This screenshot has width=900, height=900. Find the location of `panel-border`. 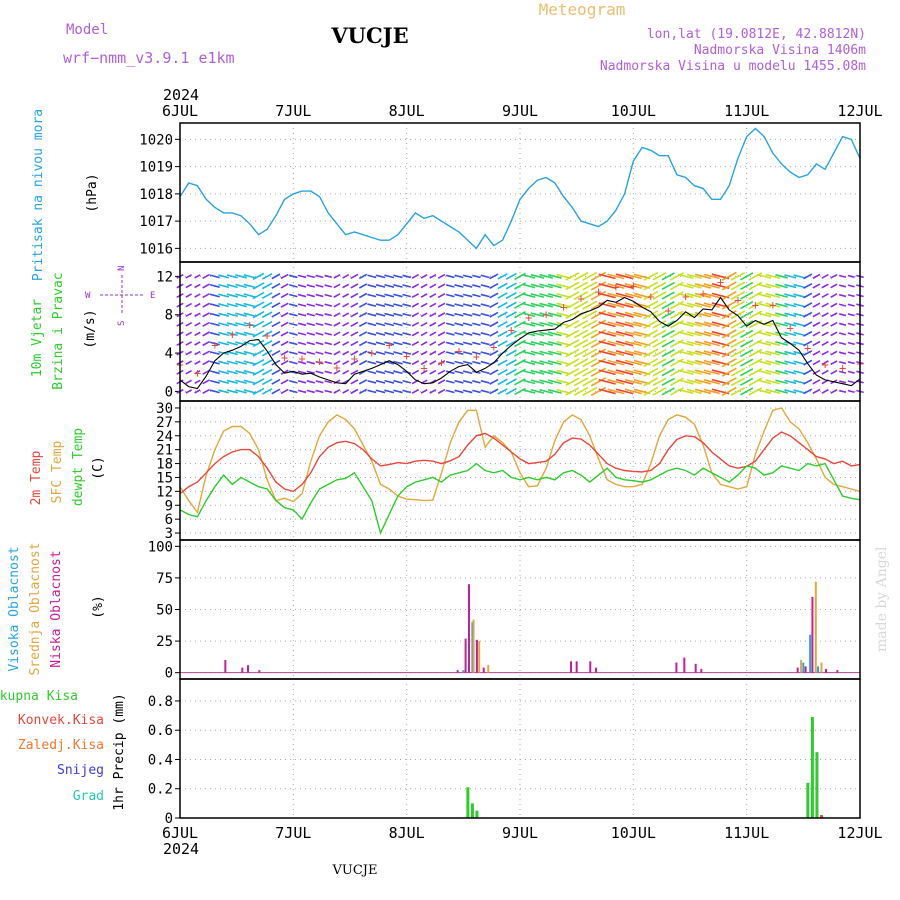

panel-border is located at coordinates (520, 748).